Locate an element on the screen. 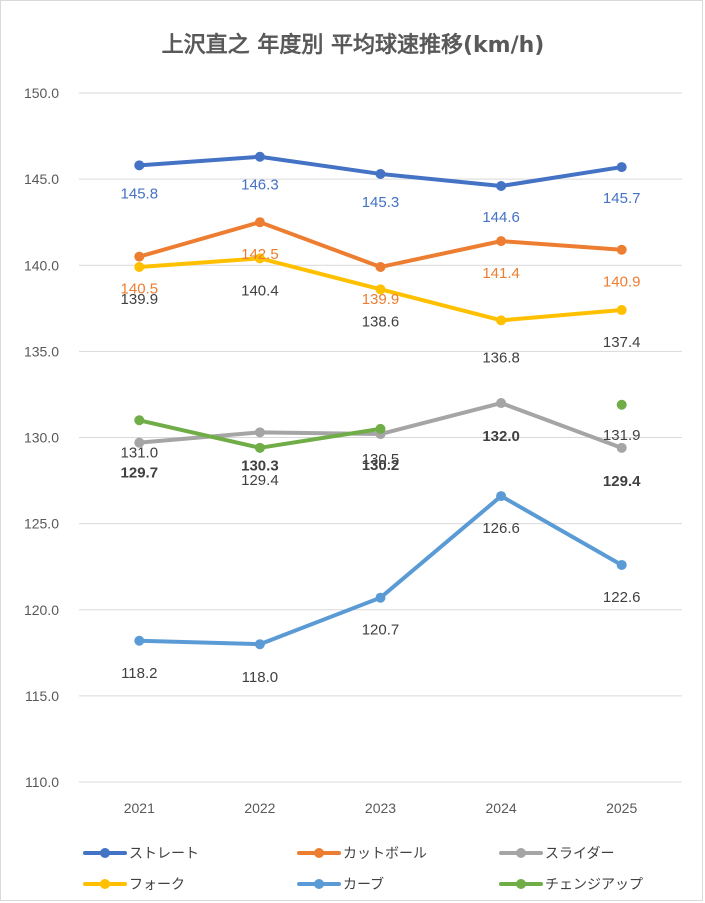 The width and height of the screenshot is (705, 903). legend-item: カットボール is located at coordinates (362, 854).